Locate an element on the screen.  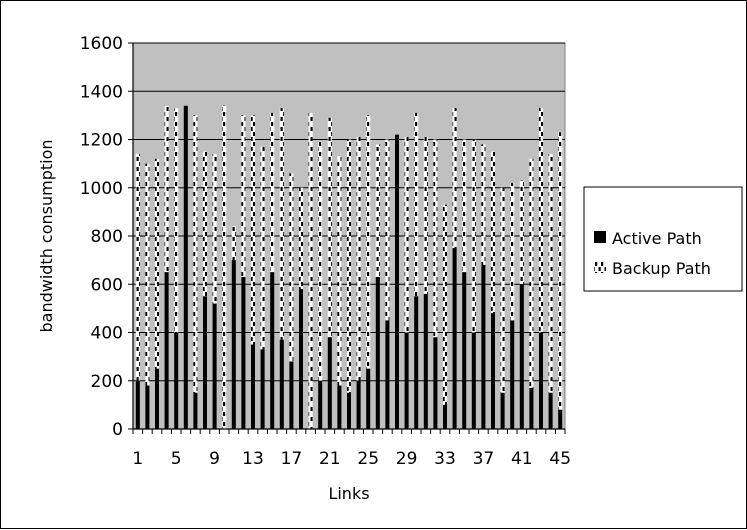
y-tick-label-200: 200 is located at coordinates (107, 382).